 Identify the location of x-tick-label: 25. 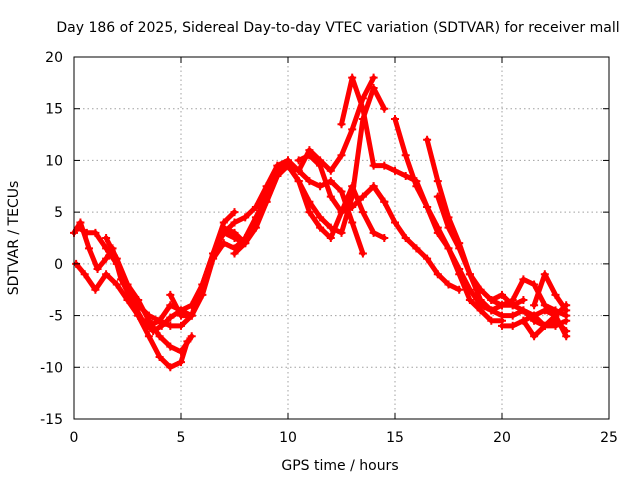
(609, 438).